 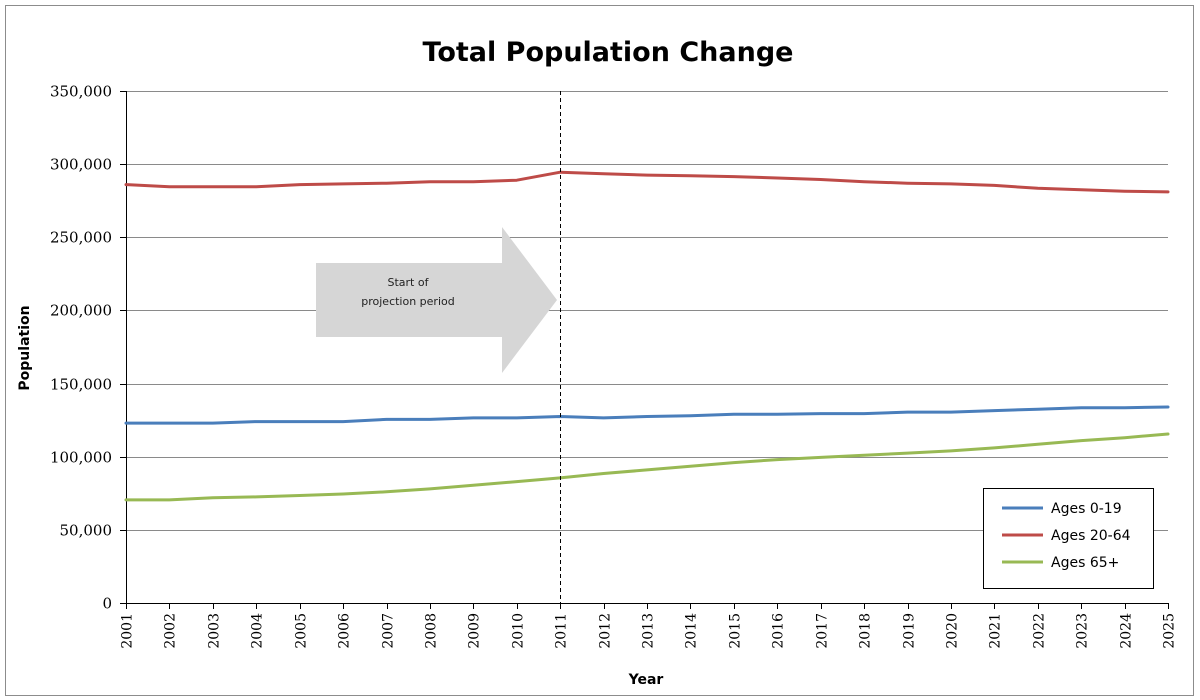 I want to click on arrow-label-line1: Start of, so click(x=409, y=282).